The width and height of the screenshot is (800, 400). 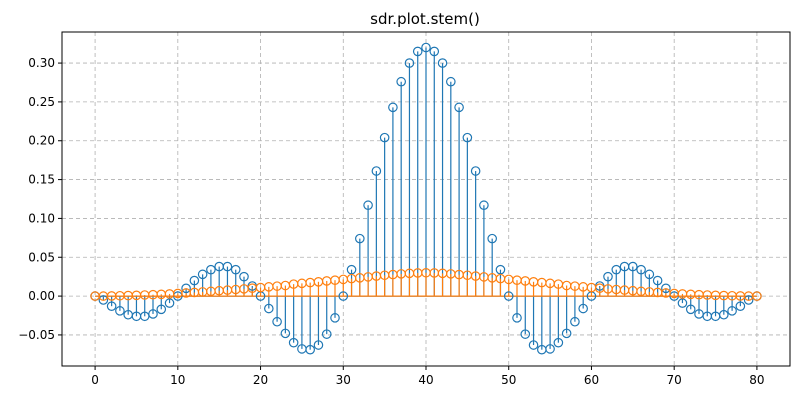 What do you see at coordinates (41, 218) in the screenshot?
I see `y-tick-label: 0.10` at bounding box center [41, 218].